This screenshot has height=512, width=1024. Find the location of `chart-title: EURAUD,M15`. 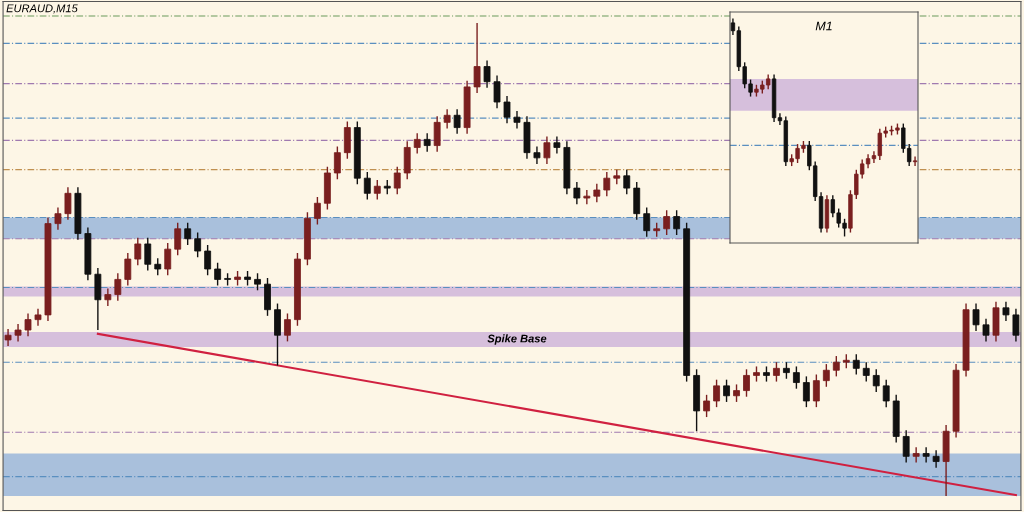

chart-title: EURAUD,M15 is located at coordinates (42, 9).